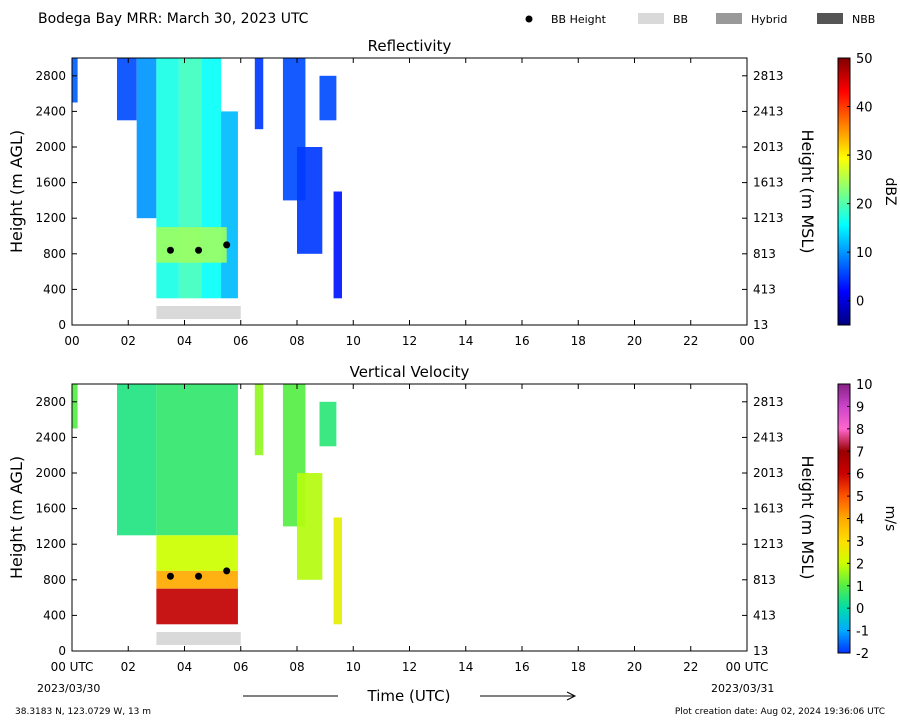 This screenshot has width=900, height=725. Describe the element at coordinates (50, 437) in the screenshot. I see `velocity-y-tick-label: 2400` at that location.